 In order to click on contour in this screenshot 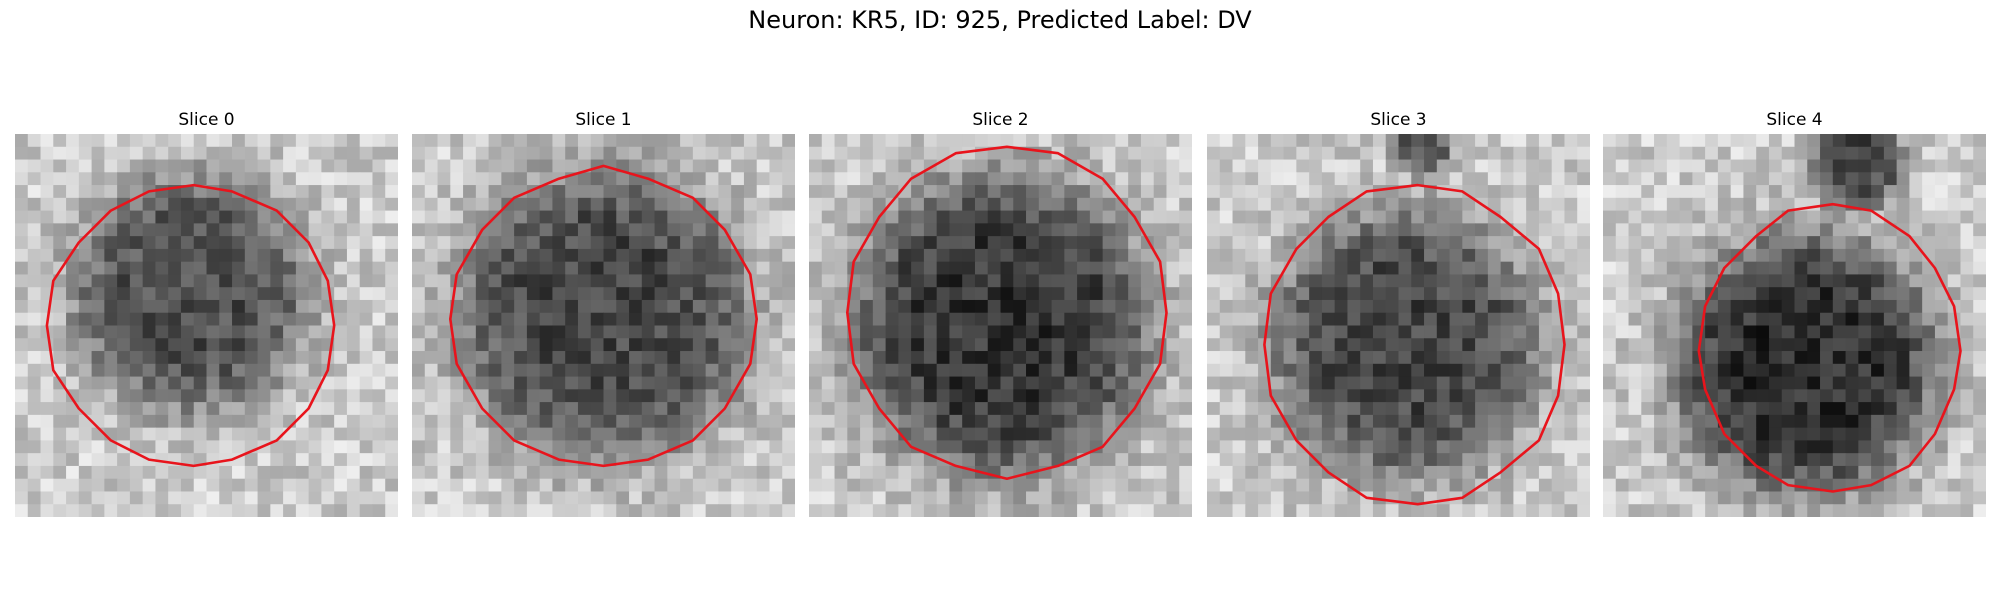, I will do `click(190, 325)`.